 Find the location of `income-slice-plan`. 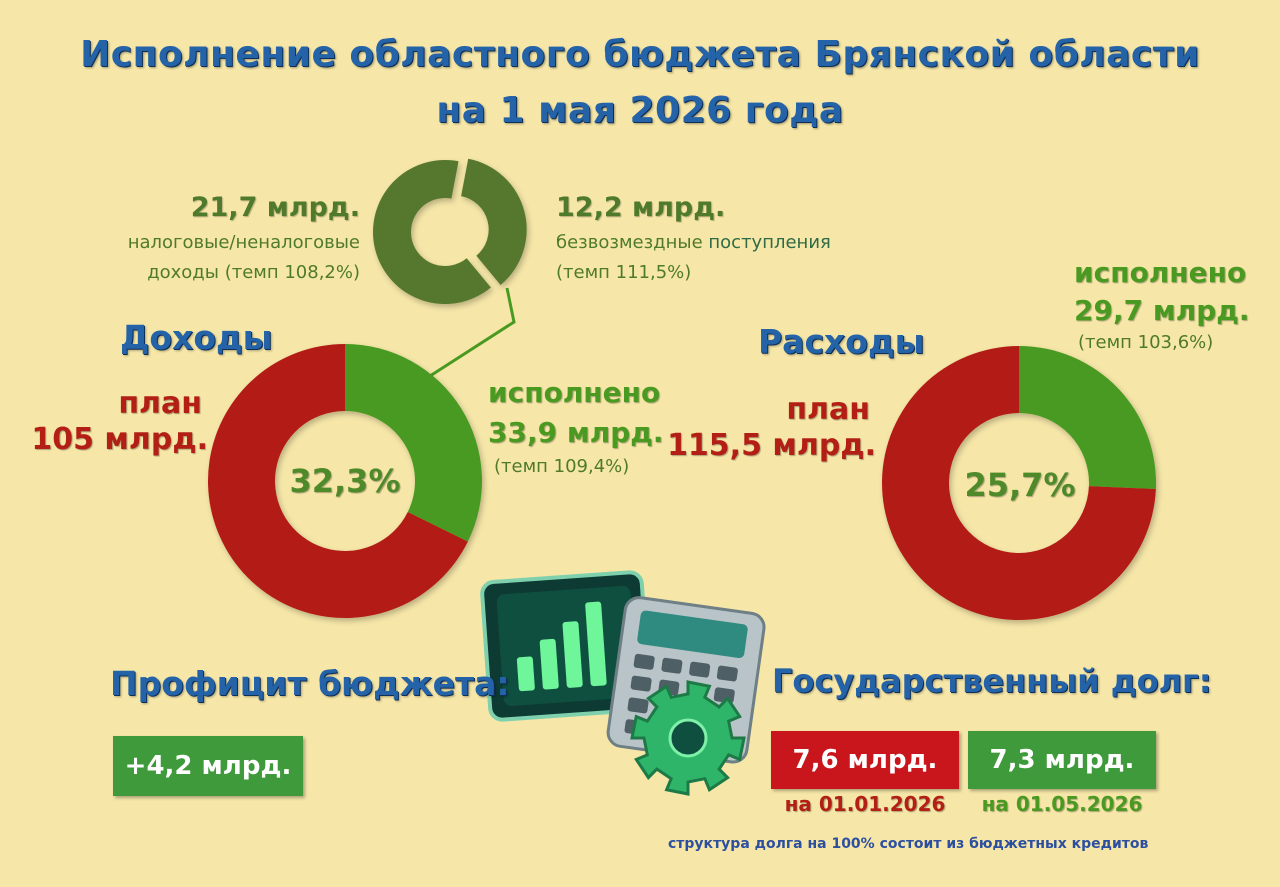

income-slice-plan is located at coordinates (338, 481).